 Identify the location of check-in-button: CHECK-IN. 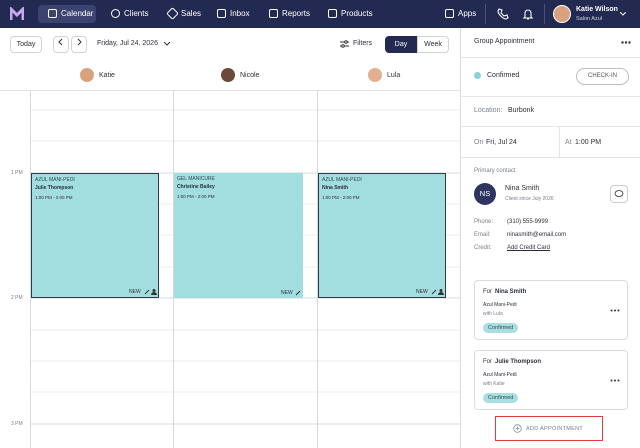
(602, 76).